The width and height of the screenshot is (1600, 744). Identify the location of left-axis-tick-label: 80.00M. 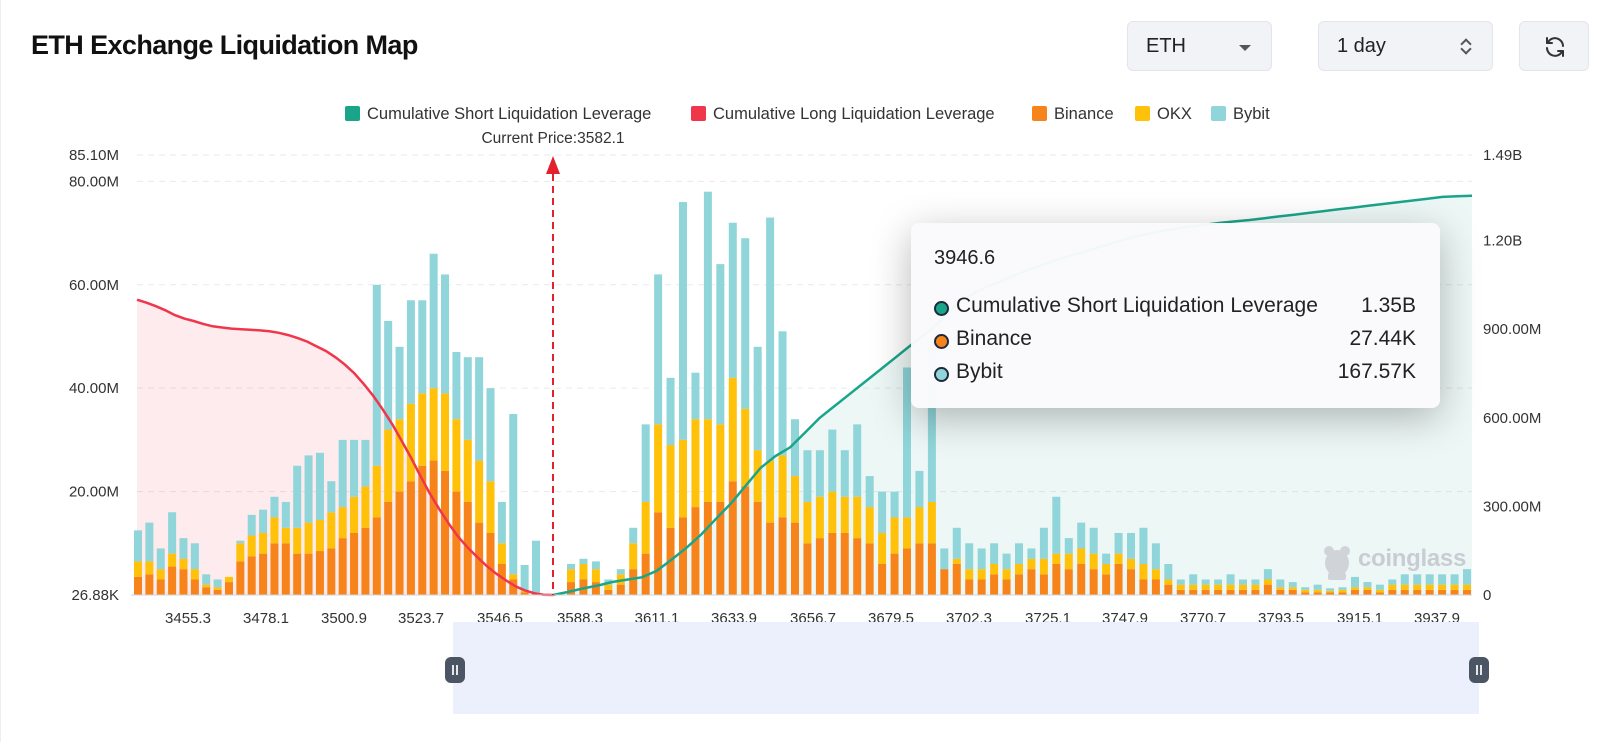
(94, 181).